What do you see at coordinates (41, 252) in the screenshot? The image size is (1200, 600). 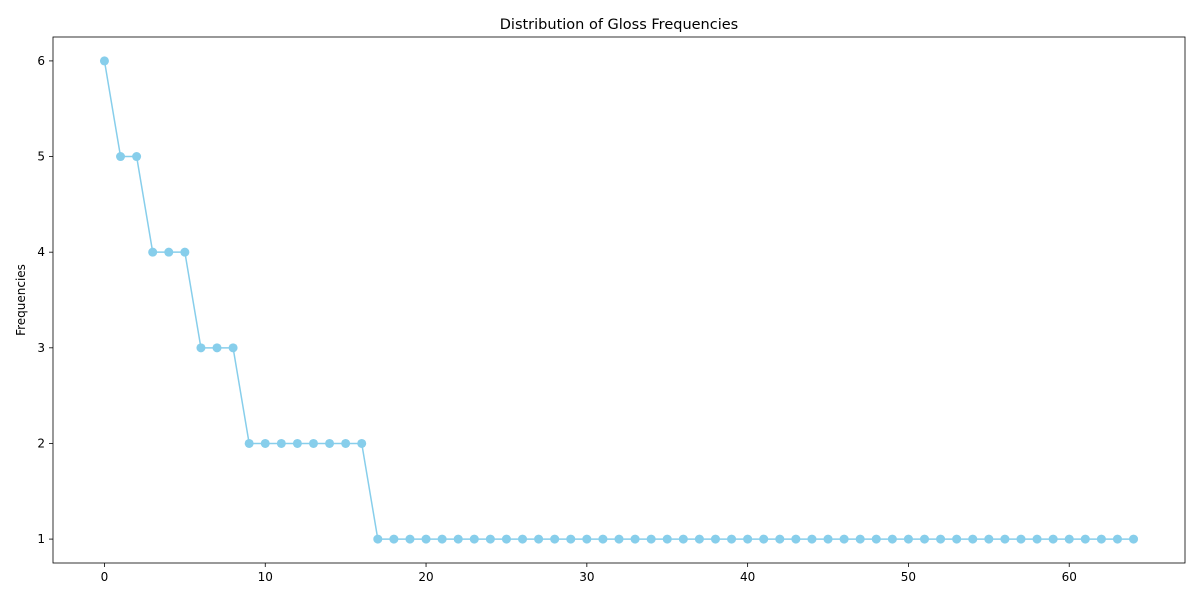 I see `y-tick-label: 4` at bounding box center [41, 252].